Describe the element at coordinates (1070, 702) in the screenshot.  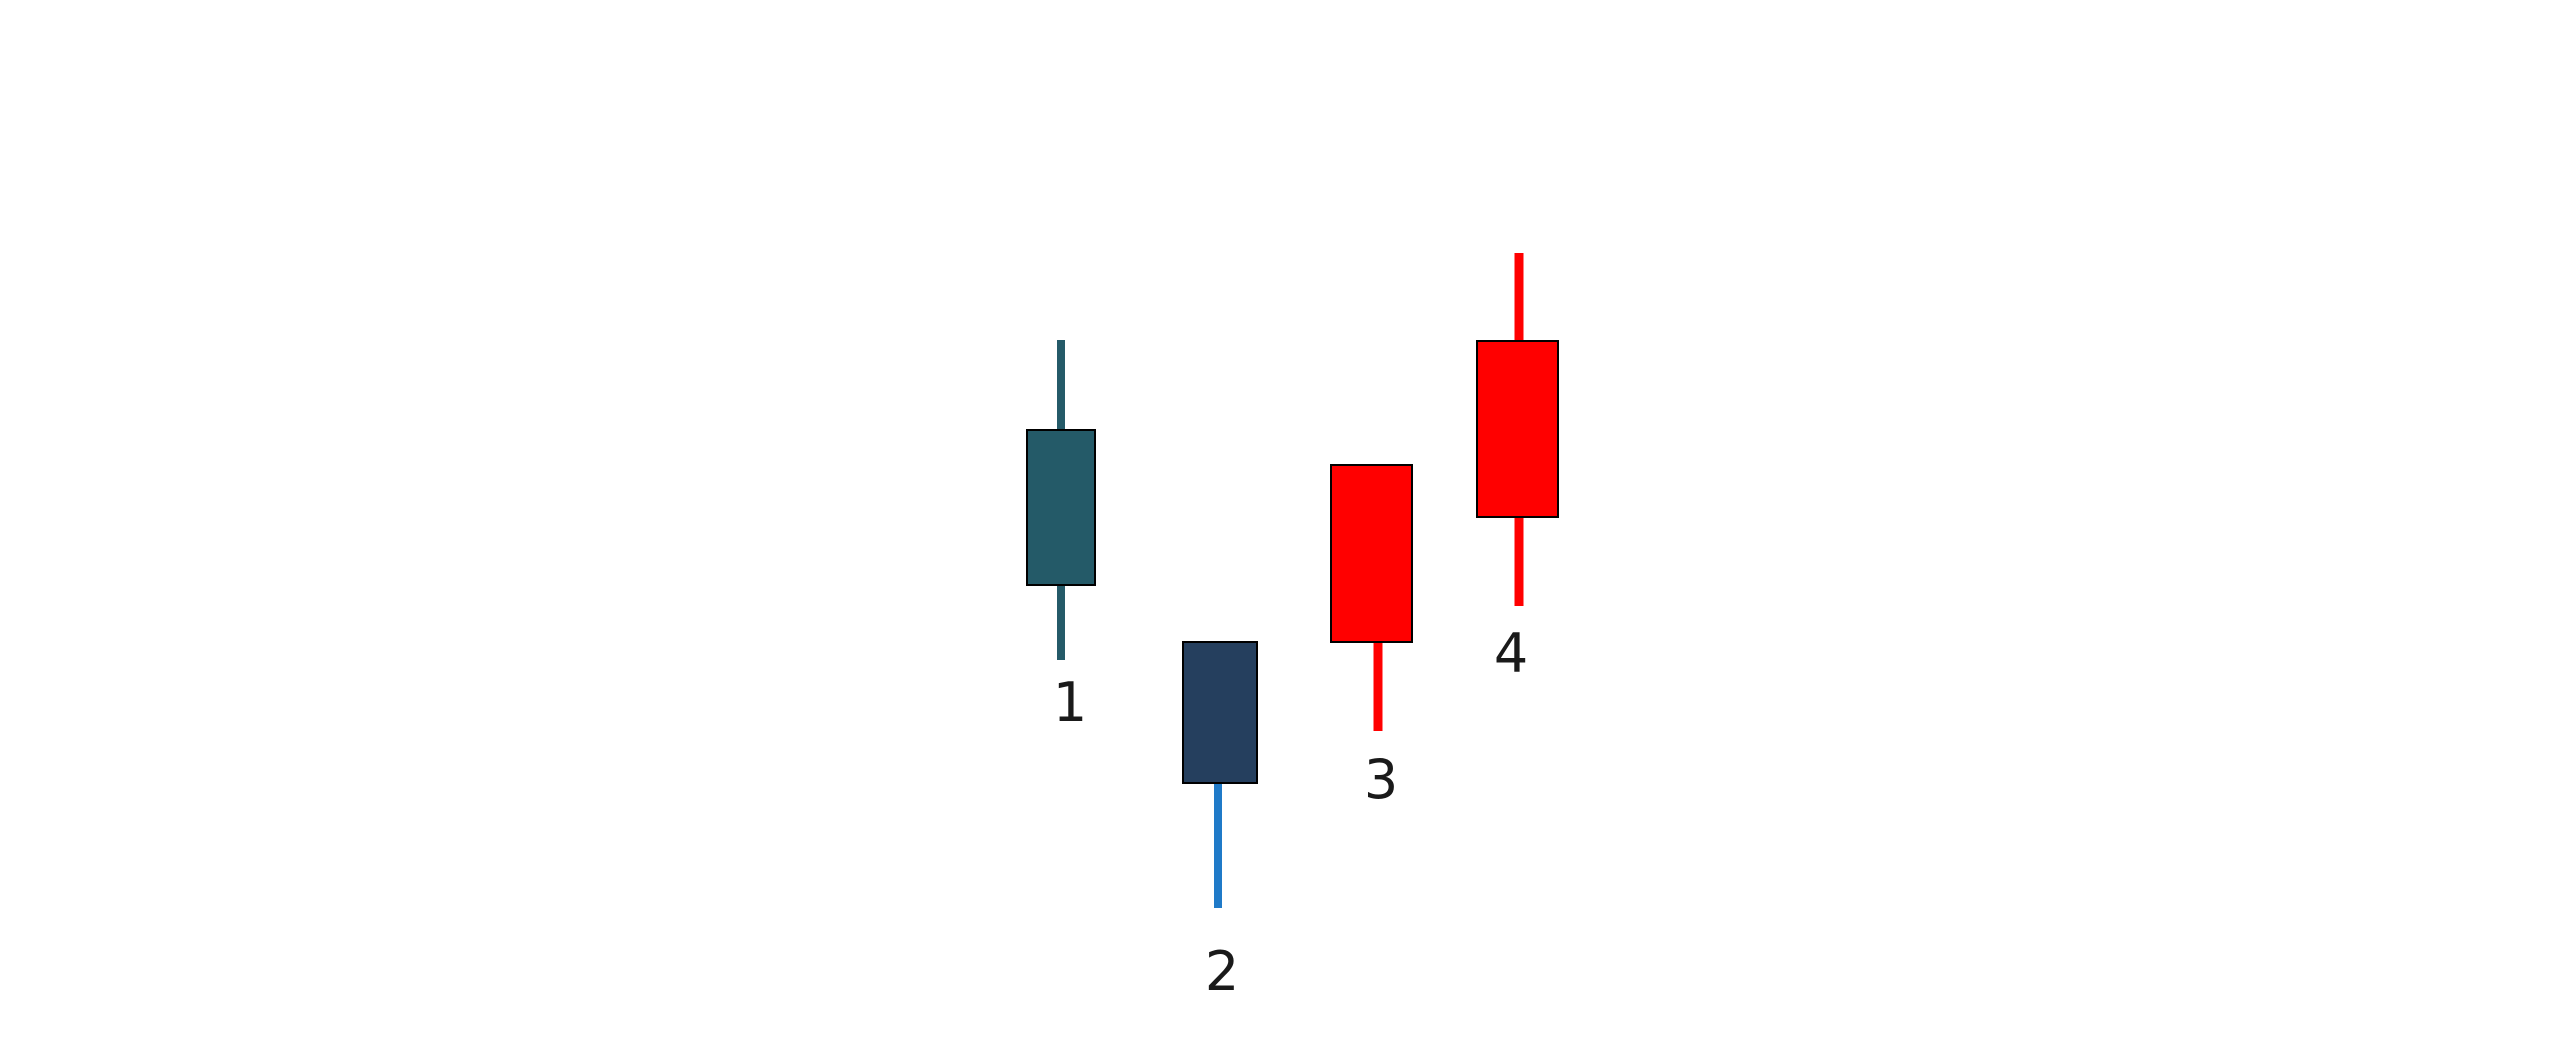
I see `candle-1-label: 1` at that location.